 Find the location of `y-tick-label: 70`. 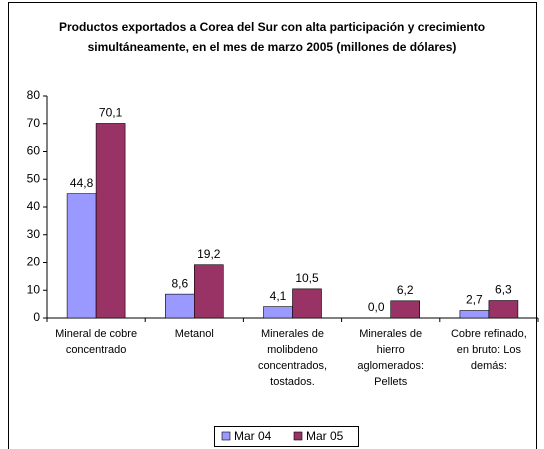

y-tick-label: 70 is located at coordinates (34, 123).